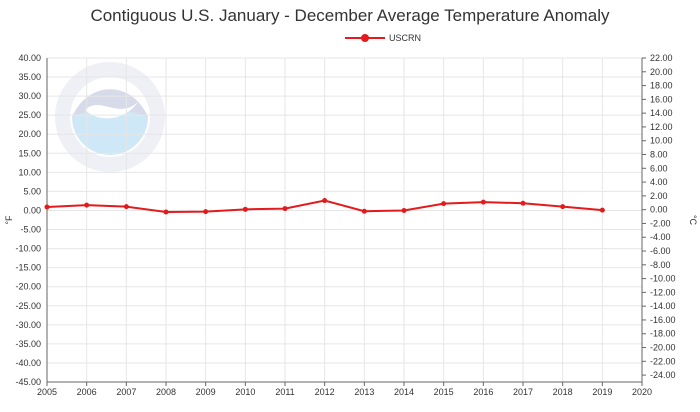 The height and width of the screenshot is (412, 700). I want to click on left-y-axis-label: °F, so click(9, 220).